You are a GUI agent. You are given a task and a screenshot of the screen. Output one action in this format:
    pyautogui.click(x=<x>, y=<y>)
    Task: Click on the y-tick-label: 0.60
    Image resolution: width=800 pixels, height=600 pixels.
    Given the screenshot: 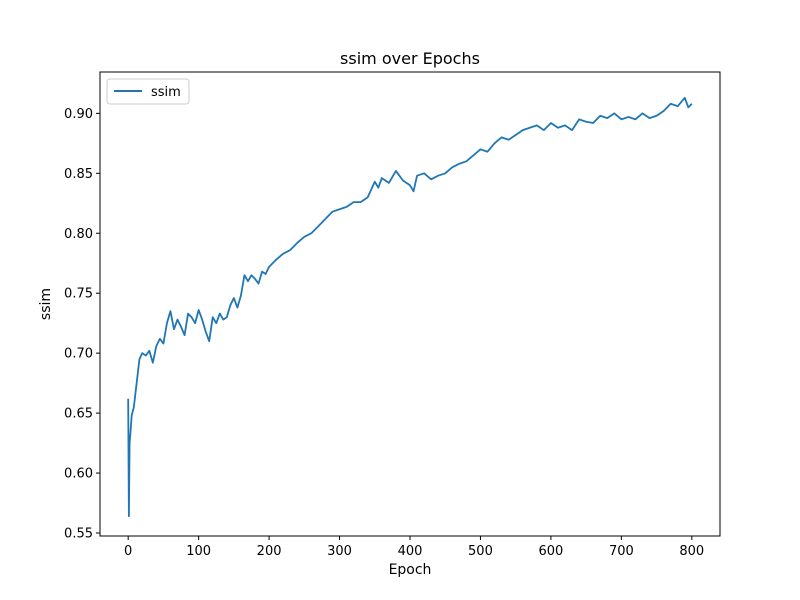 What is the action you would take?
    pyautogui.click(x=78, y=474)
    